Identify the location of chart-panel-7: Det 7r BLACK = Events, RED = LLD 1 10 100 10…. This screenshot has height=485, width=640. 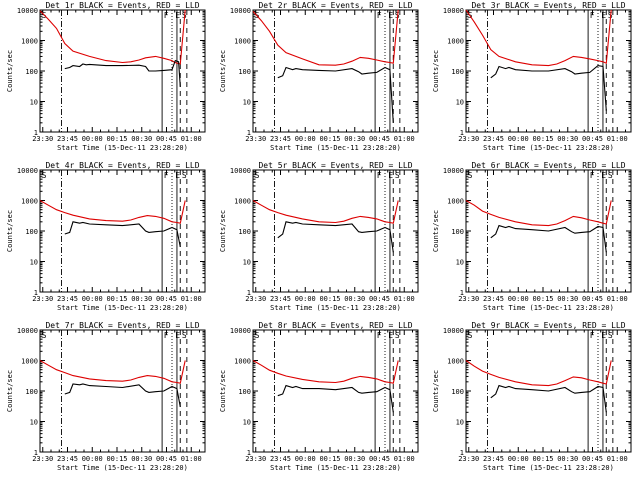
(106, 396).